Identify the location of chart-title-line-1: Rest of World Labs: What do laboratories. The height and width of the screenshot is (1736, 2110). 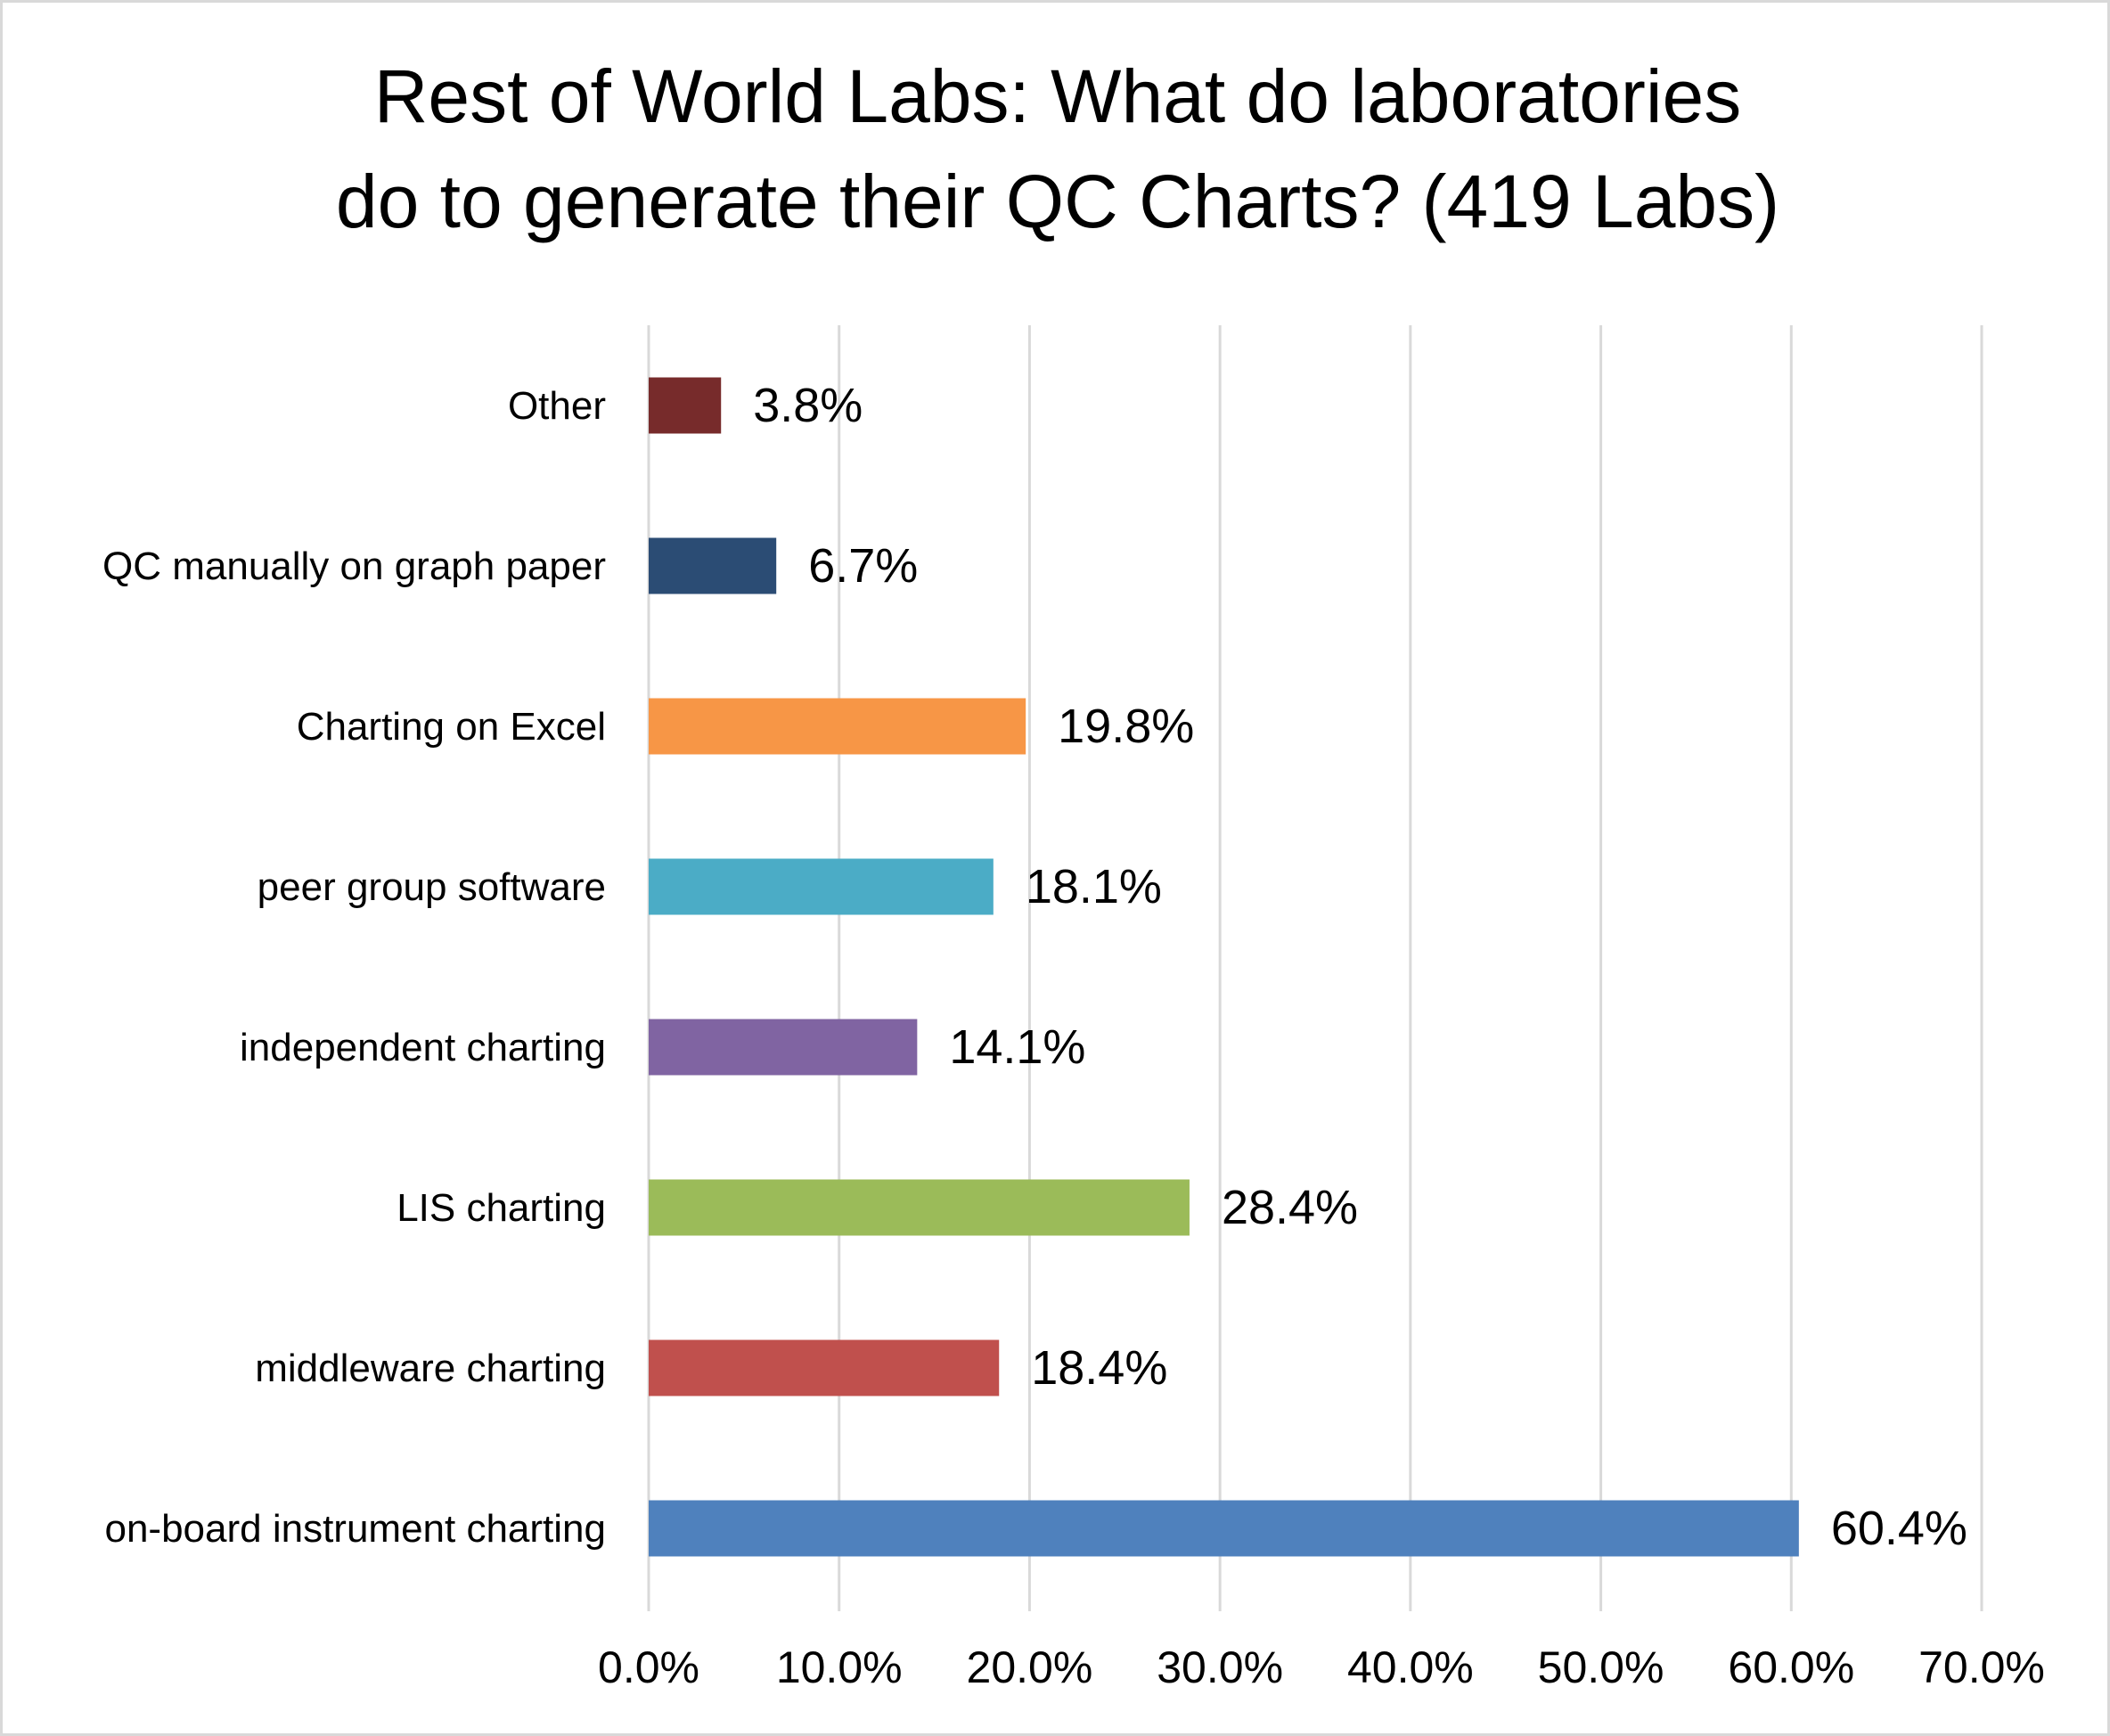
(1058, 96).